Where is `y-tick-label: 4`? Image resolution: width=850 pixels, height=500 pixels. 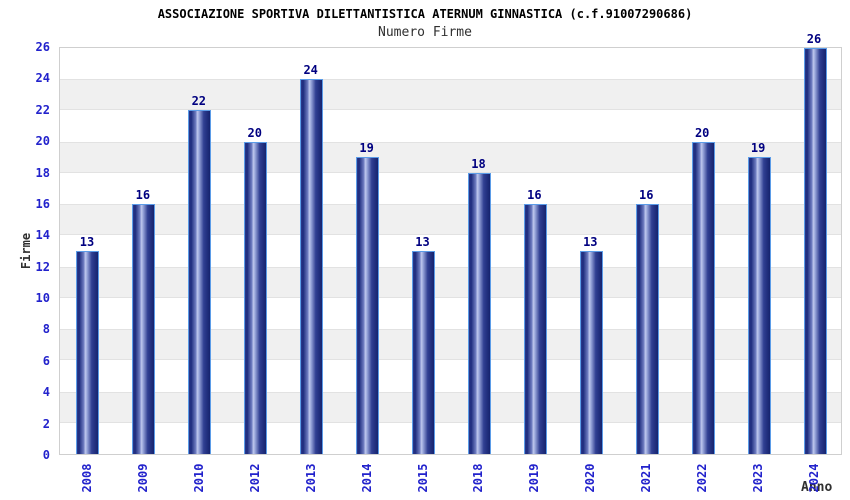 y-tick-label: 4 is located at coordinates (46, 392).